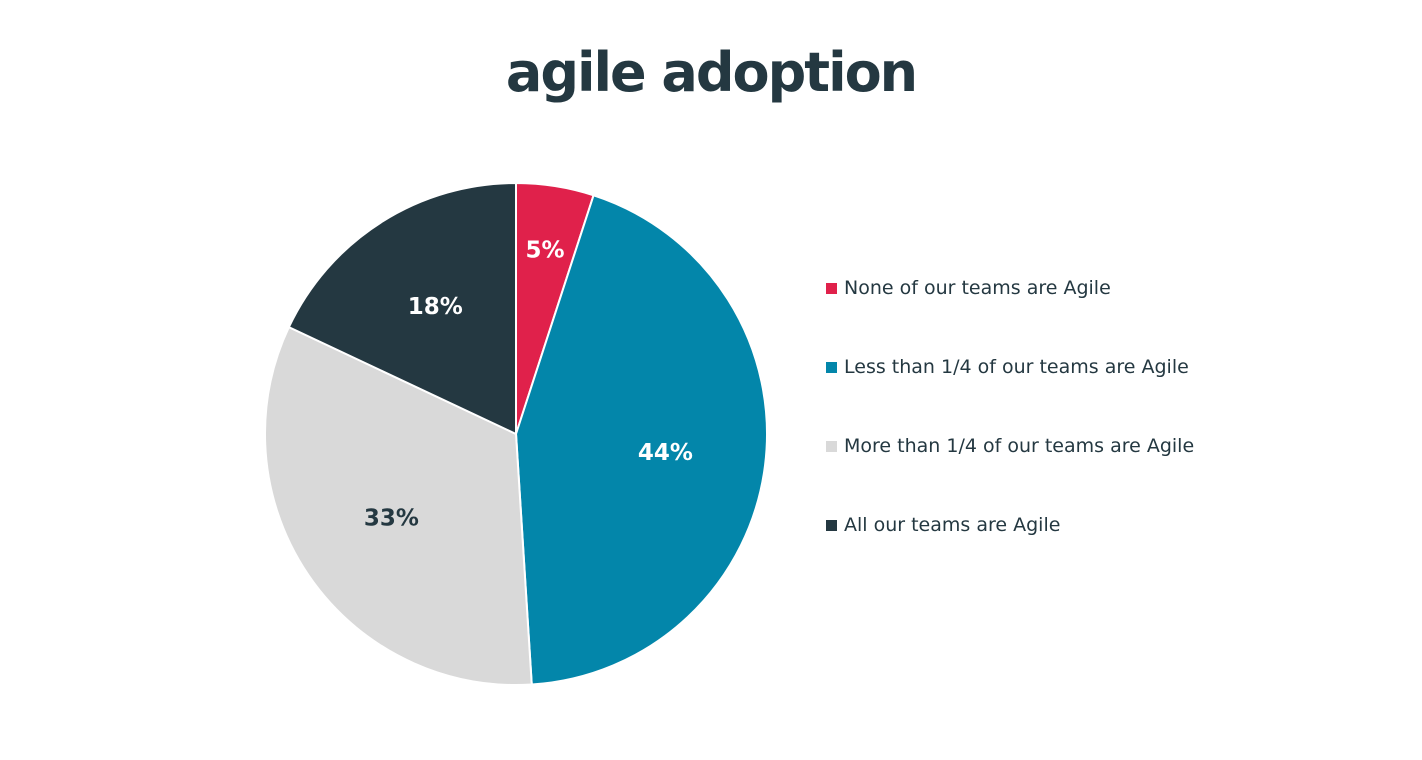  I want to click on legend-item-none-agile: None of our teams are Agile, so click(1010, 288).